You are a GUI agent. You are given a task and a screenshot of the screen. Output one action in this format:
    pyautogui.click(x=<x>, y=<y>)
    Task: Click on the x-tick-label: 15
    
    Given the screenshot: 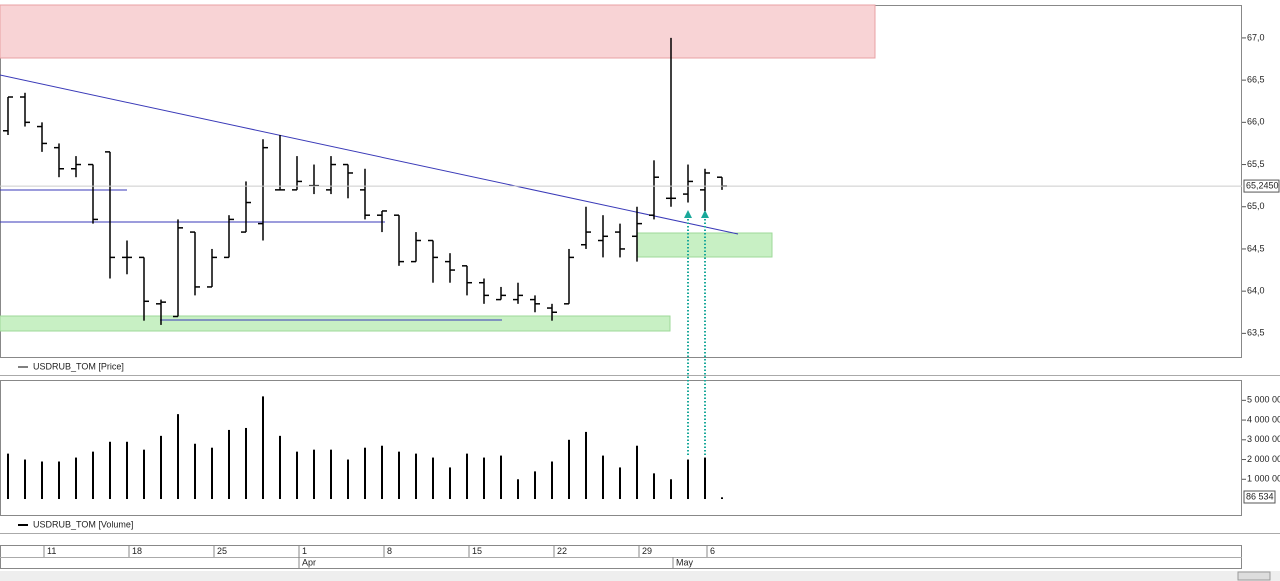 What is the action you would take?
    pyautogui.click(x=477, y=551)
    